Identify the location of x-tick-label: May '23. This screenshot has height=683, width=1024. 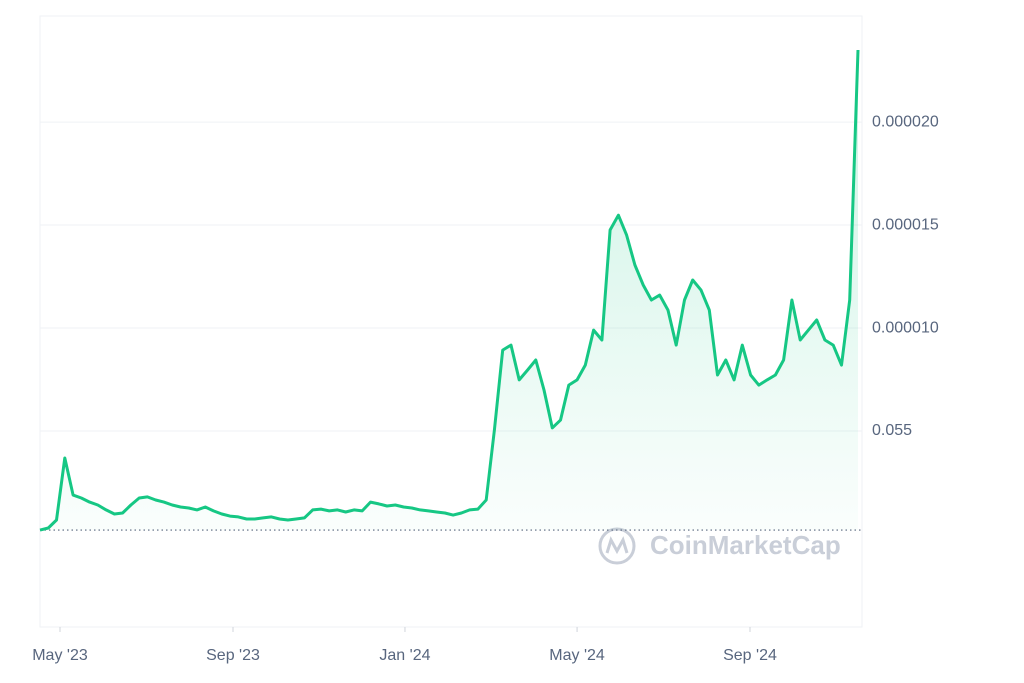
(60, 655).